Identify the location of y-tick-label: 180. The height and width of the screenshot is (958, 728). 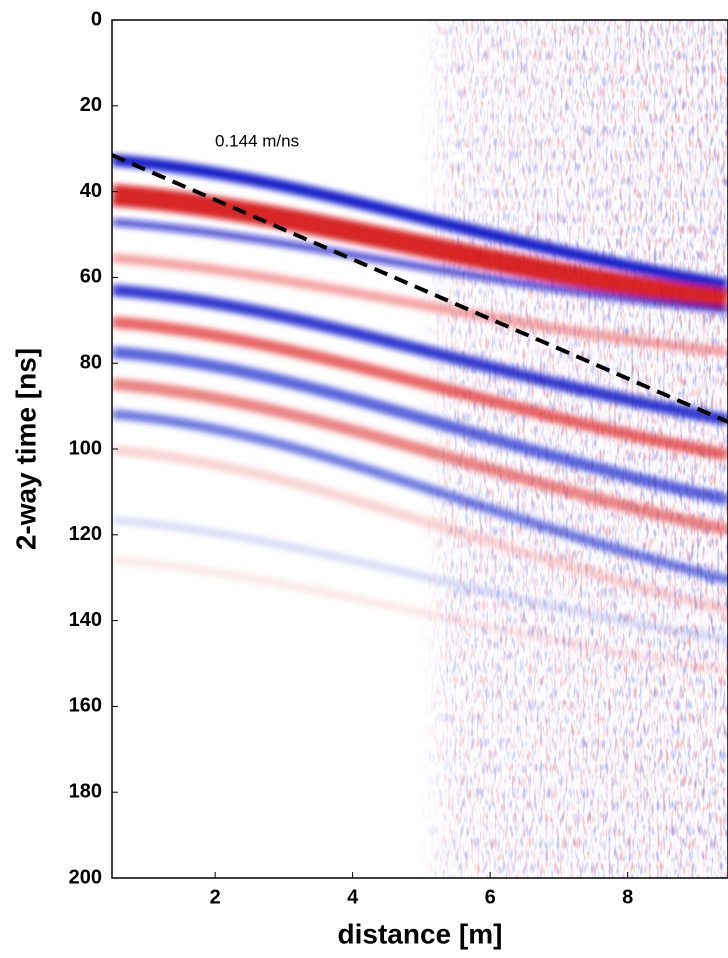
(85, 791).